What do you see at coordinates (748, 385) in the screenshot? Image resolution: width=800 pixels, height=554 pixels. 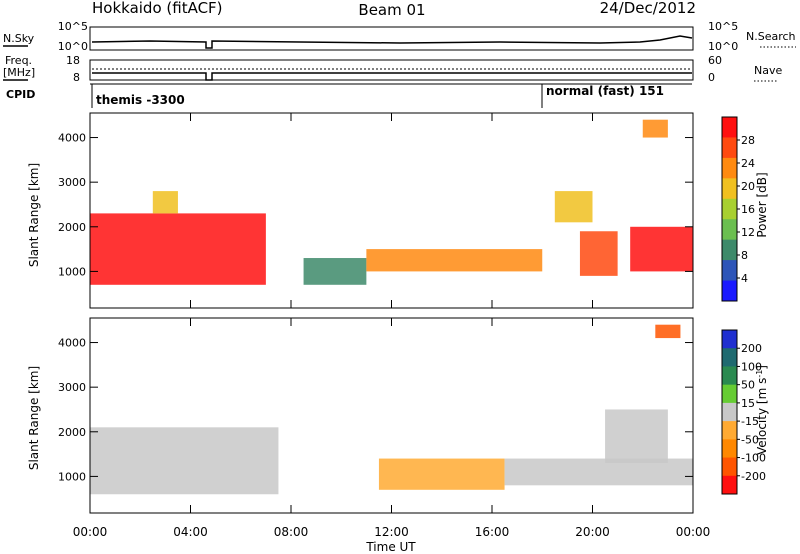 I see `velocity-colorbar-tick: 50` at bounding box center [748, 385].